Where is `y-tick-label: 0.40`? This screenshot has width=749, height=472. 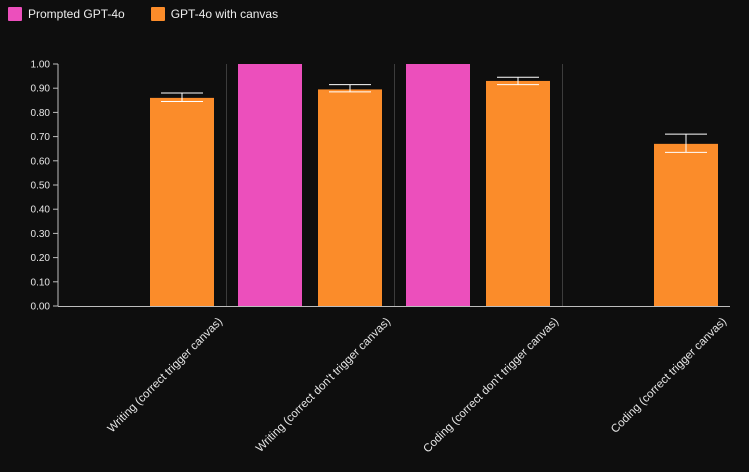
y-tick-label: 0.40 is located at coordinates (41, 210).